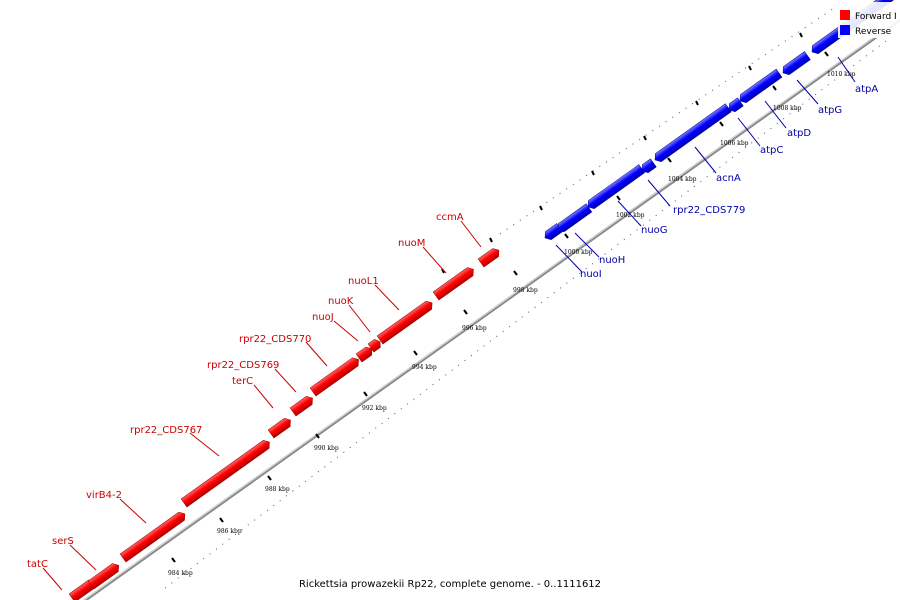 This screenshot has width=900, height=600. I want to click on gene-acnA, so click(692, 133).